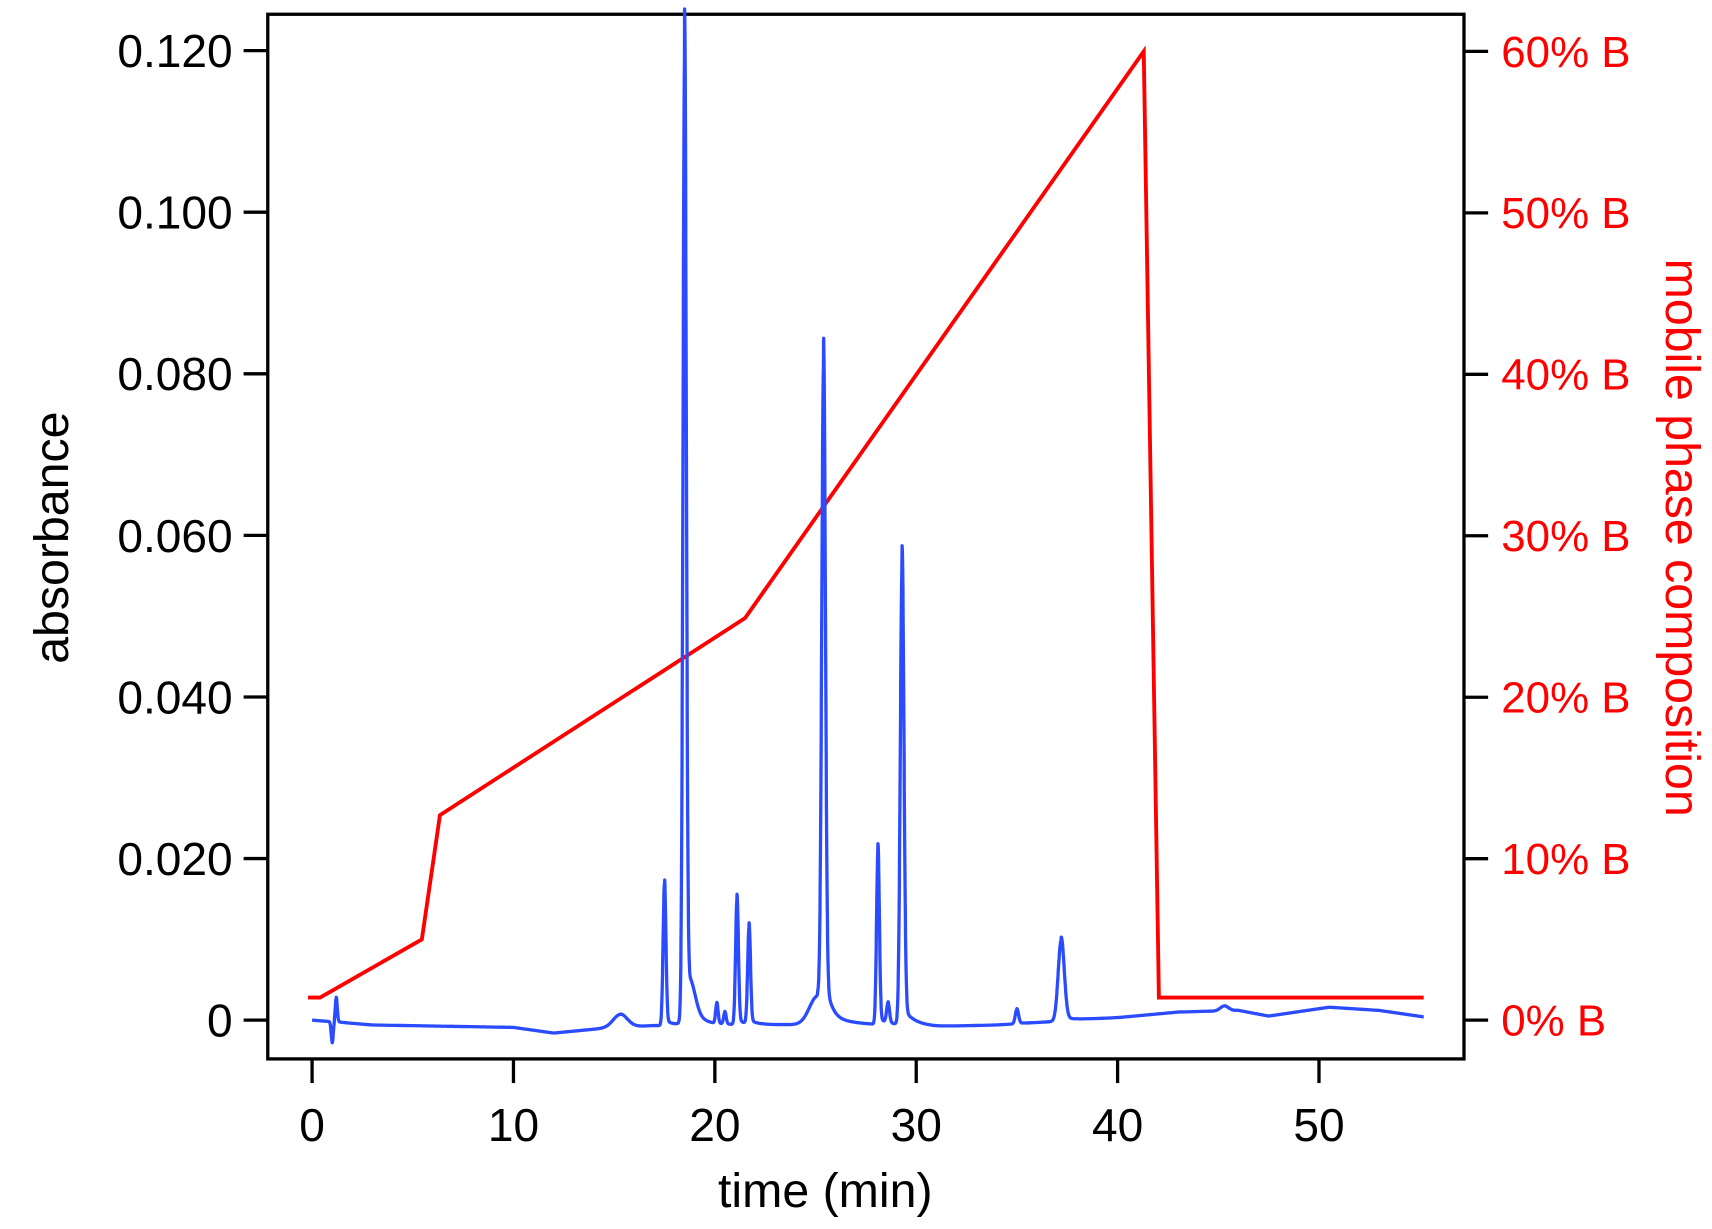  I want to click on y-tick-label: 0.040, so click(174, 697).